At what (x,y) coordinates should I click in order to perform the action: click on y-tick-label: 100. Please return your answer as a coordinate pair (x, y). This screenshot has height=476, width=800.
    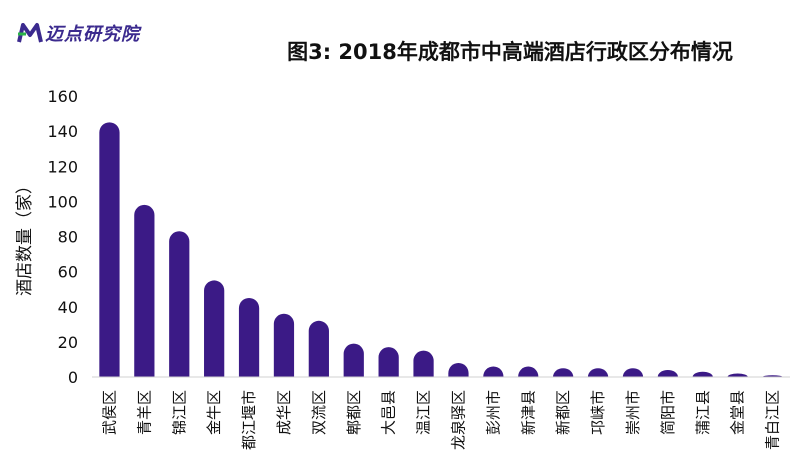
    Looking at the image, I should click on (62, 201).